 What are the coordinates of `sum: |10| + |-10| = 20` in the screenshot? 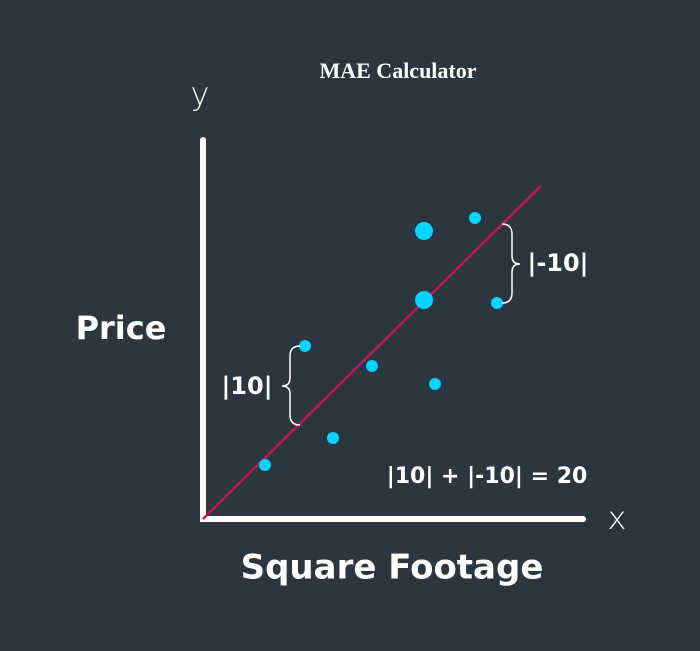 It's located at (487, 476).